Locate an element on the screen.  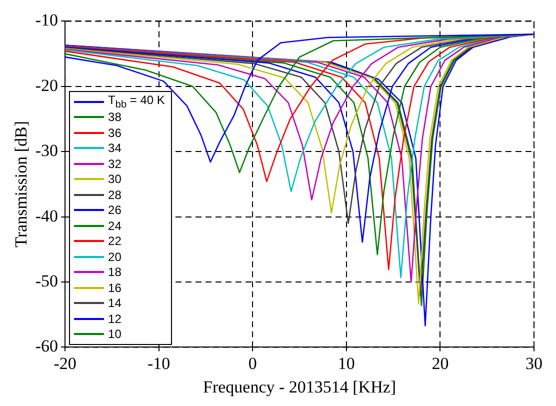
x-axis-title: Frequency - 2013514 [KHz] is located at coordinates (299, 386).